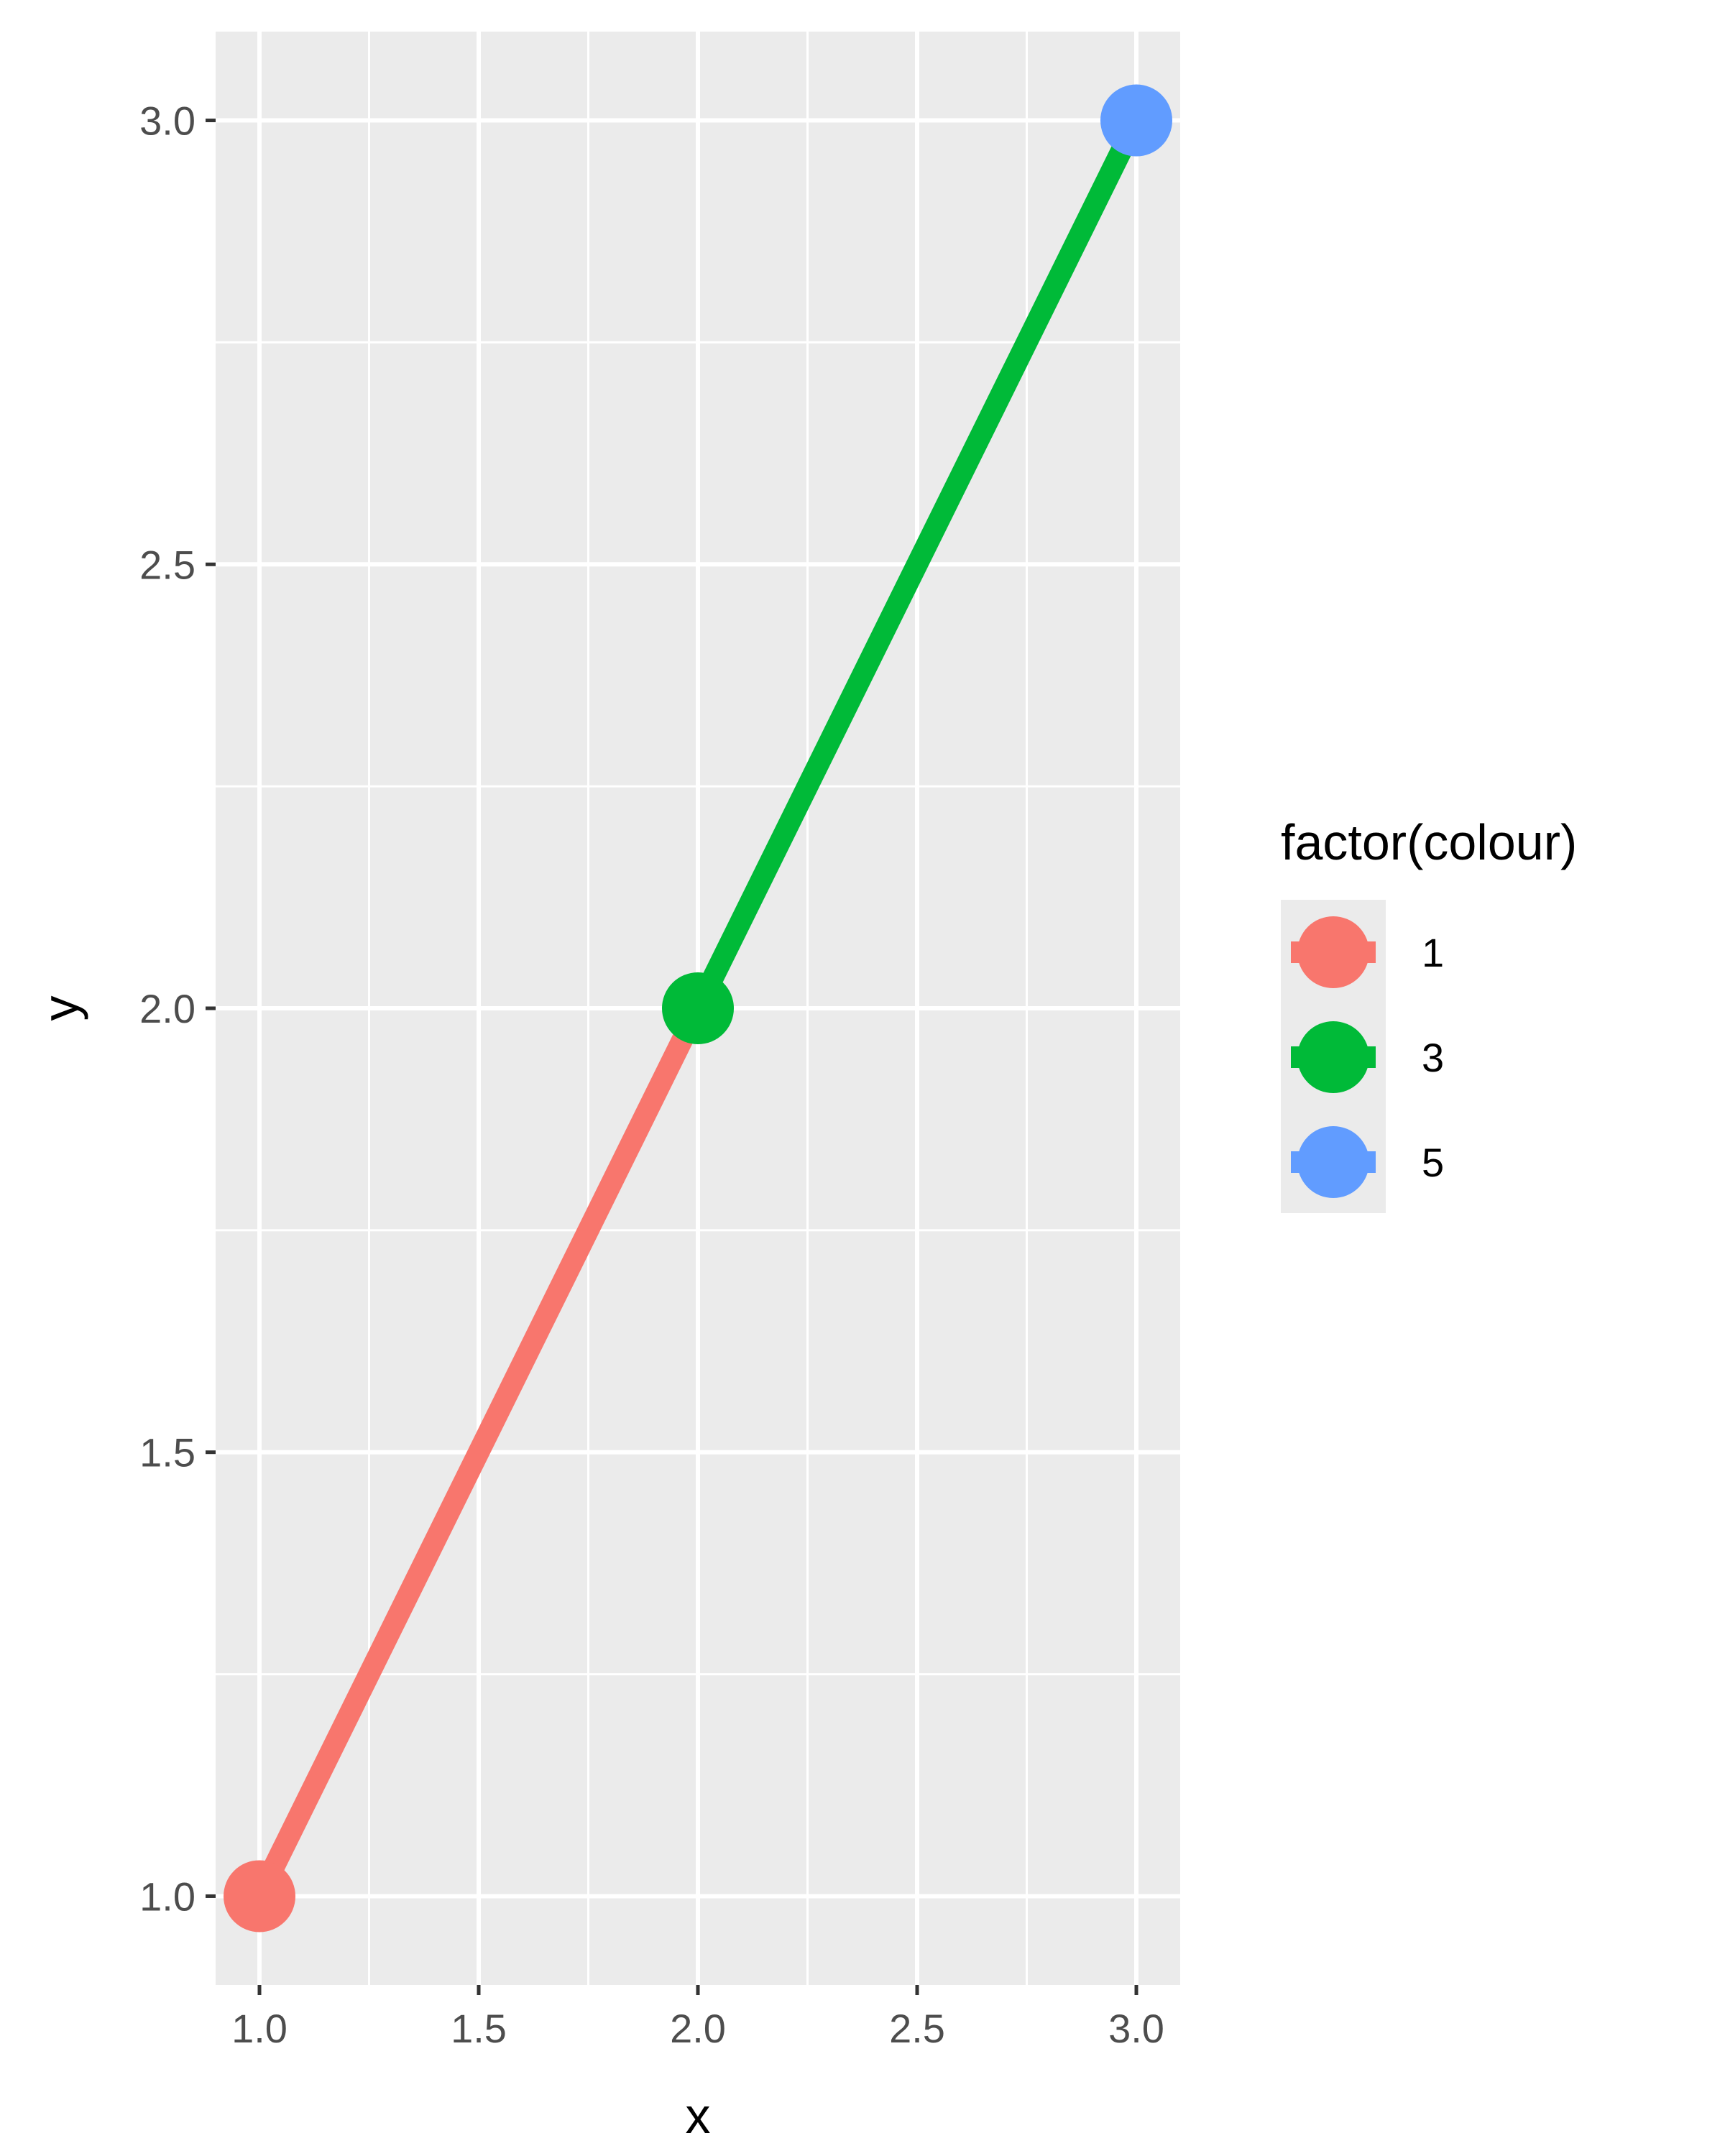  Describe the element at coordinates (1433, 952) in the screenshot. I see `legend-label-1: 1` at that location.